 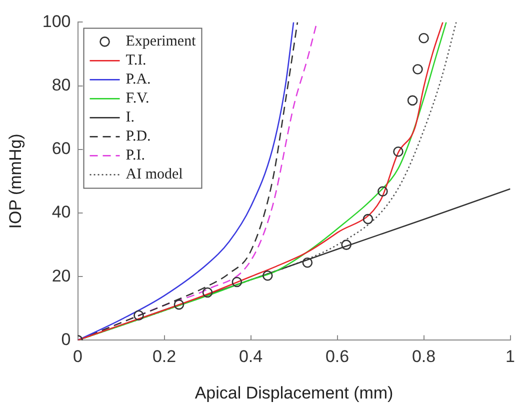 What do you see at coordinates (250, 356) in the screenshot?
I see `x-tick-label: 0.4` at bounding box center [250, 356].